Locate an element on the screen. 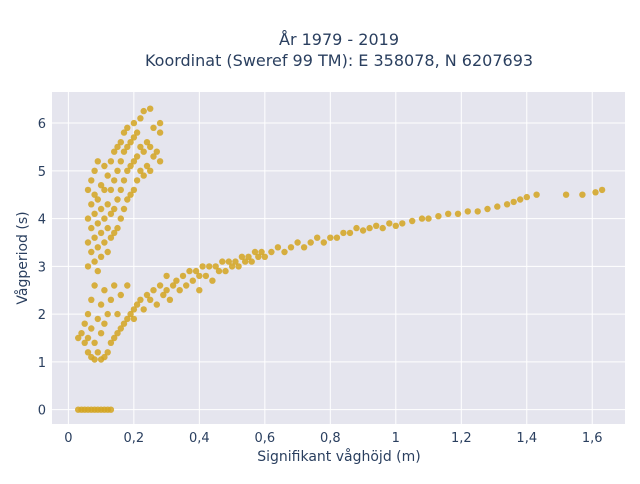 The width and height of the screenshot is (640, 484). x-tick-label: 1,6 is located at coordinates (592, 438).